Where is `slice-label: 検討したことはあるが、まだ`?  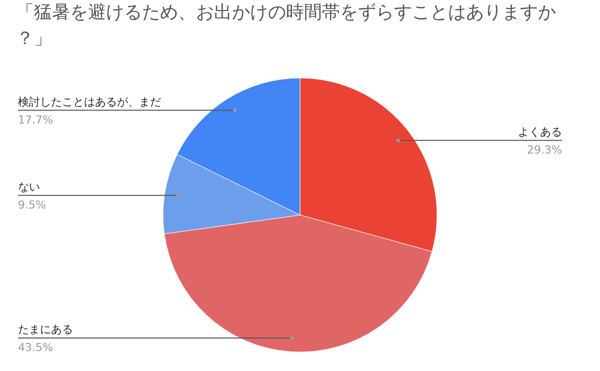 slice-label: 検討したことはあるが、まだ is located at coordinates (89, 101).